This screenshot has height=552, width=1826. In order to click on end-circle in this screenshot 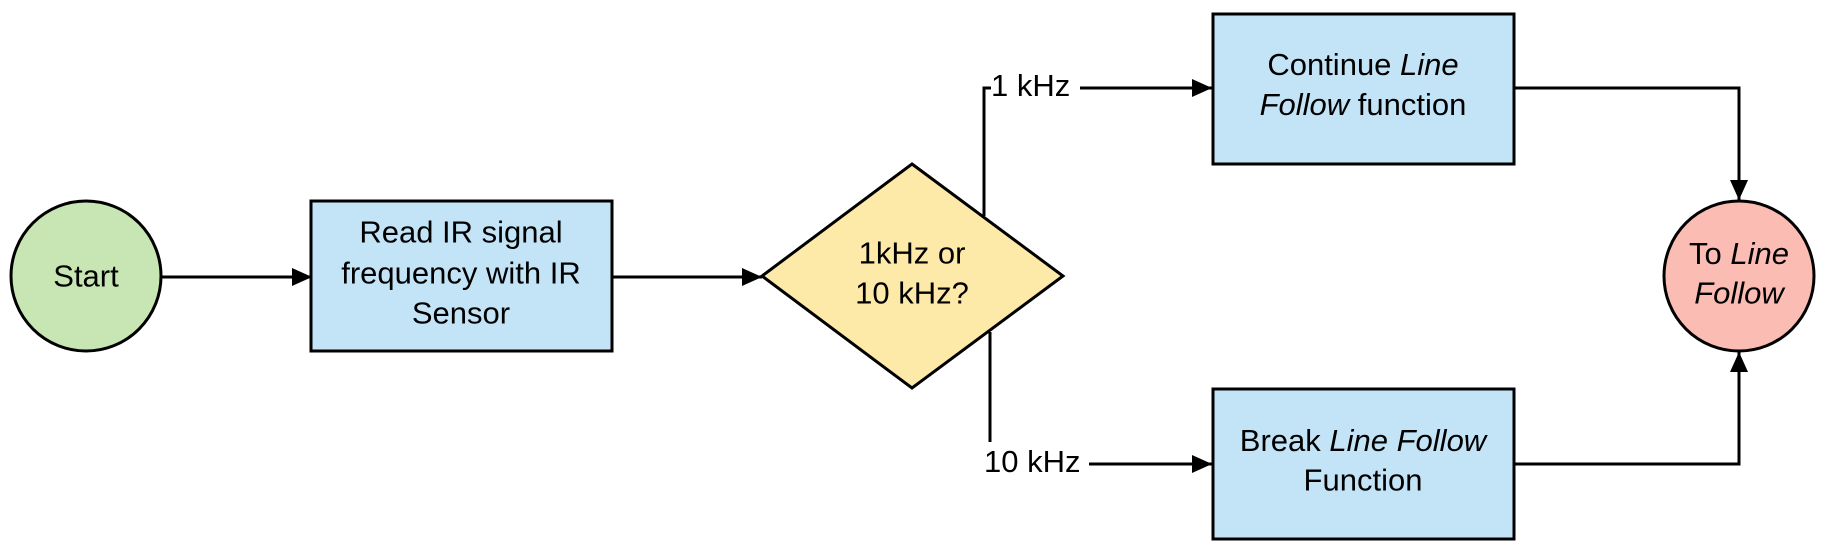, I will do `click(1739, 276)`.